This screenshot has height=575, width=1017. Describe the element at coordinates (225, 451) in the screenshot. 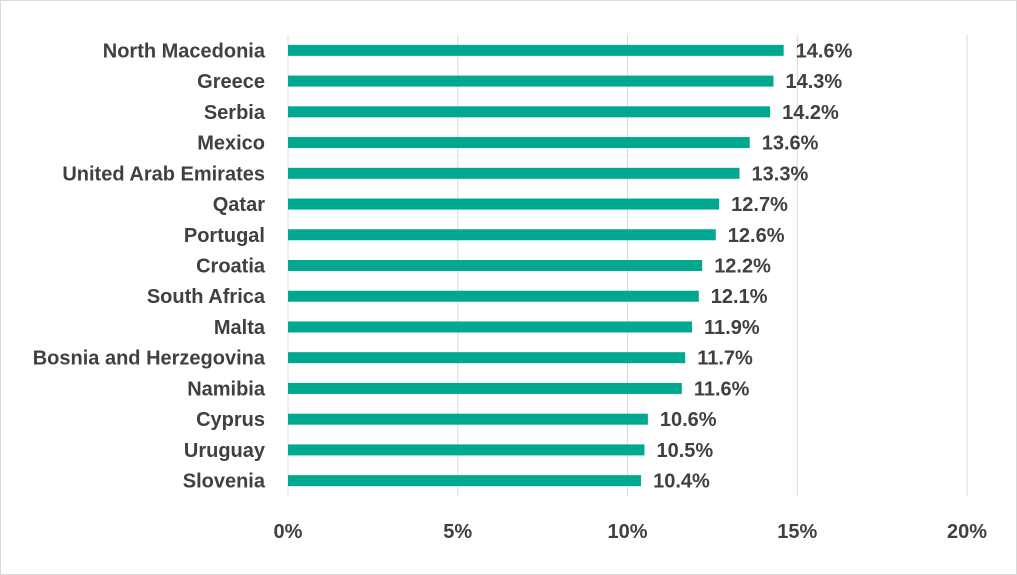

I see `category-label: Uruguay` at that location.